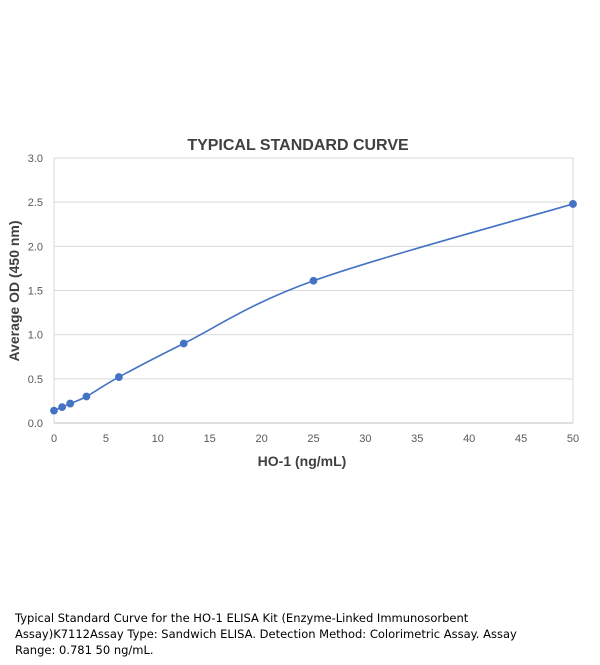 This screenshot has height=665, width=600. I want to click on y-tick-label-1.0: 1.0, so click(35, 336).